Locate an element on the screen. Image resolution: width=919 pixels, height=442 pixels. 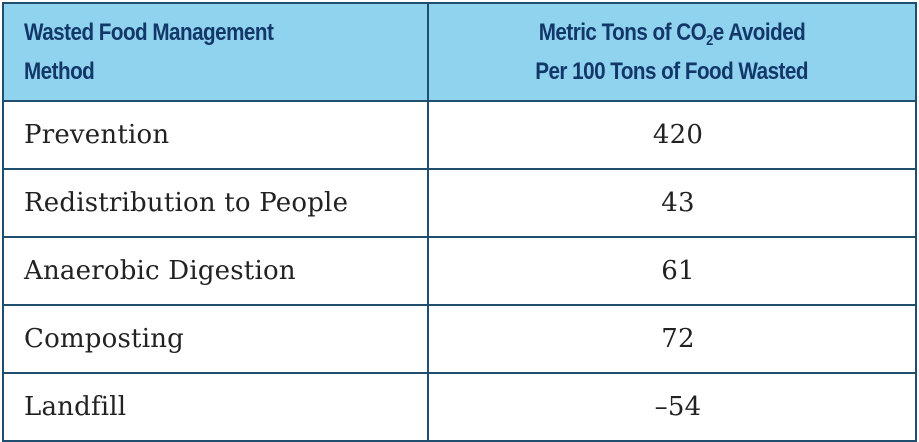
header-method-line1: Wasted Food Management is located at coordinates (149, 32).